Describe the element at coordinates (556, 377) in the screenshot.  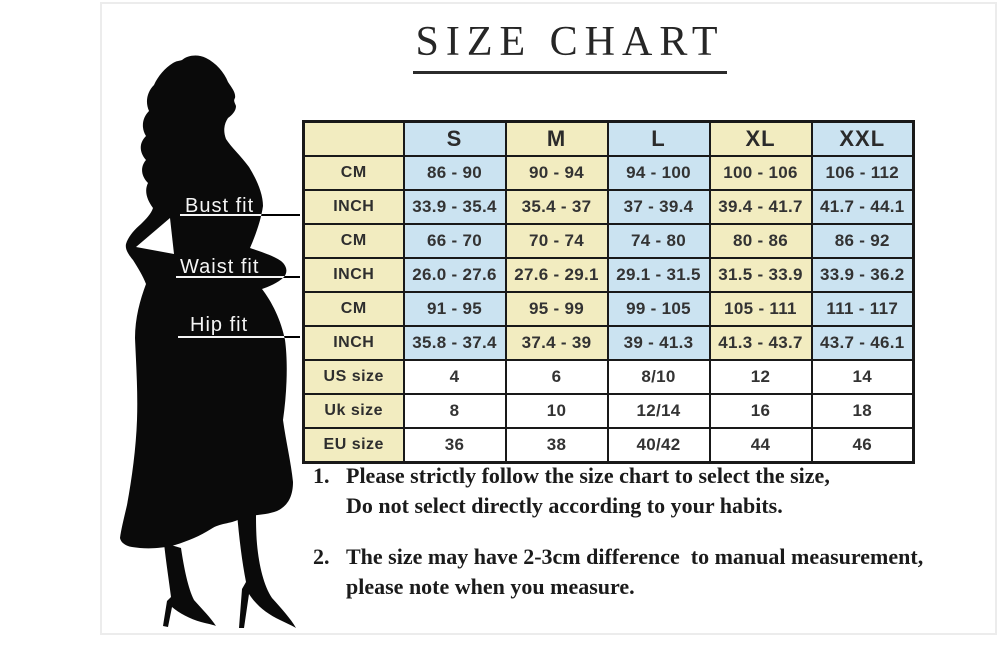
I see `size-cell: 6` at that location.